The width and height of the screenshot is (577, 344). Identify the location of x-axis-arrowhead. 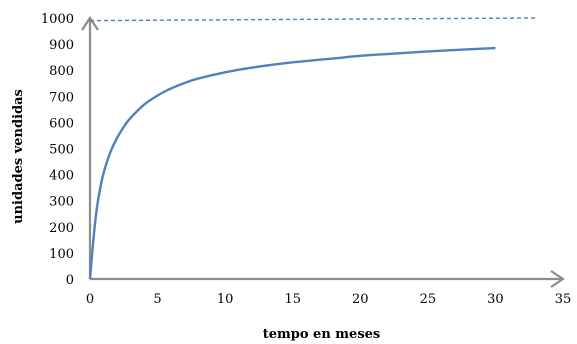
(557, 279).